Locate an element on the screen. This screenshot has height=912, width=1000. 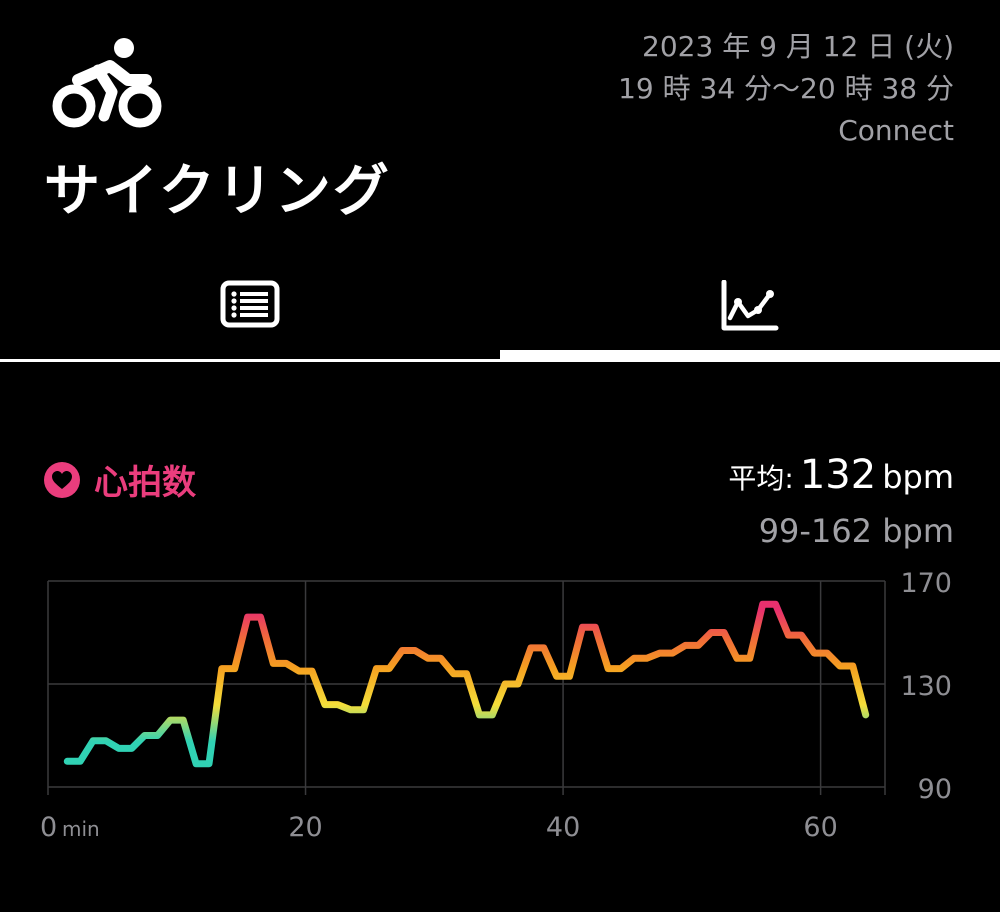
heart-rate-label: 心拍数 is located at coordinates (145, 483).